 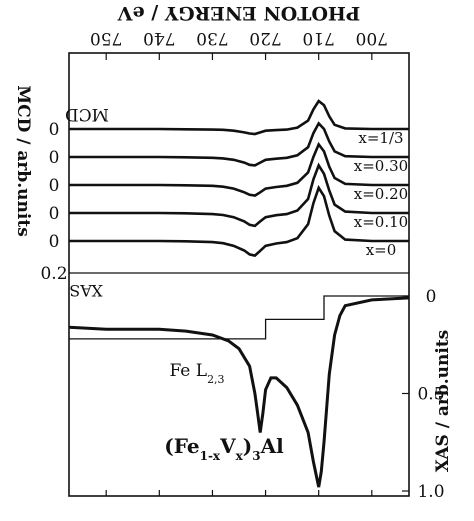 I want to click on x-tick-label-2: 720, so click(x=265, y=38).